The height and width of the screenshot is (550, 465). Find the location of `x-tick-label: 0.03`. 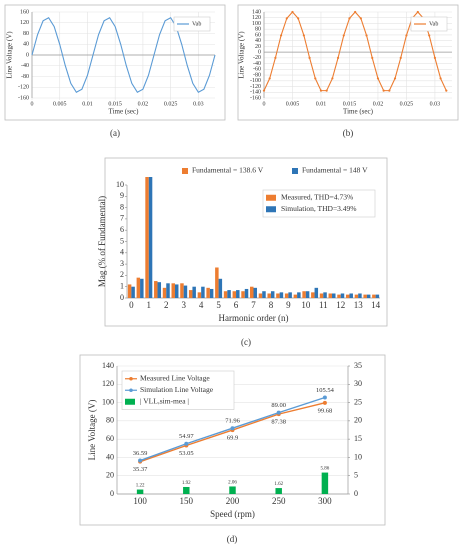

x-tick-label: 0.03 is located at coordinates (198, 104).